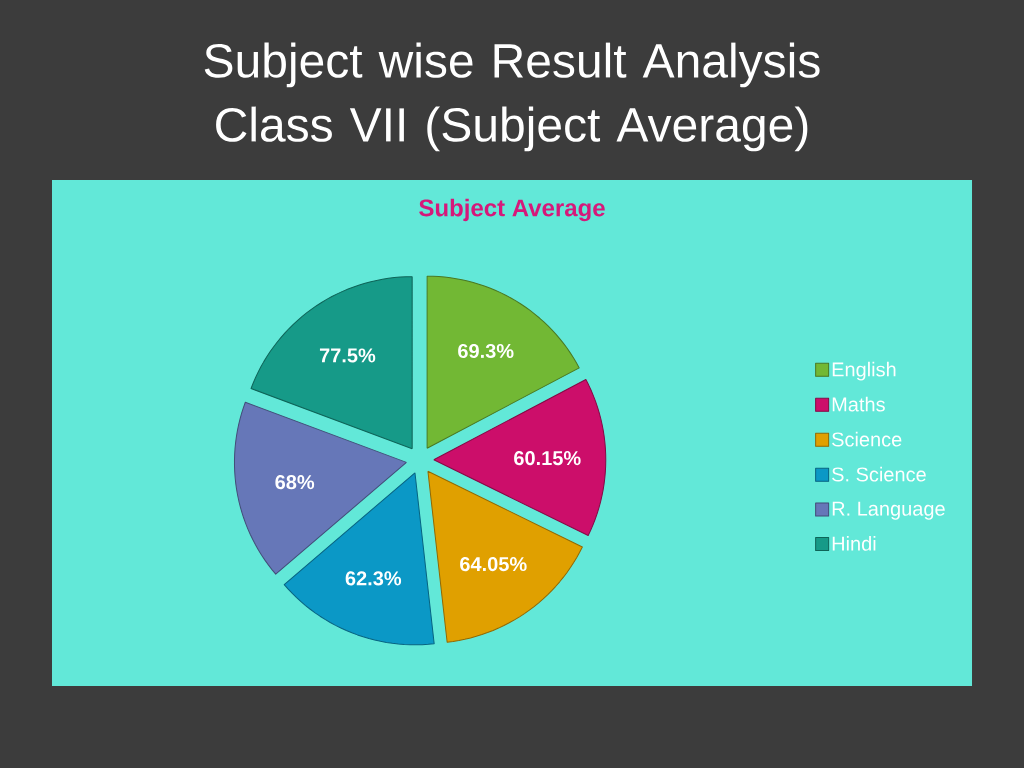 This screenshot has height=768, width=1024. What do you see at coordinates (295, 482) in the screenshot?
I see `data-label: 68%` at bounding box center [295, 482].